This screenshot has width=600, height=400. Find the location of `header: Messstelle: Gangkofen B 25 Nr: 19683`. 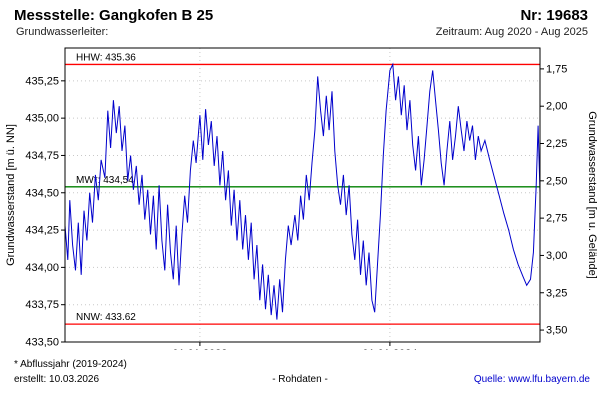

header: Messstelle: Gangkofen B 25 Nr: 19683 is located at coordinates (300, 12).